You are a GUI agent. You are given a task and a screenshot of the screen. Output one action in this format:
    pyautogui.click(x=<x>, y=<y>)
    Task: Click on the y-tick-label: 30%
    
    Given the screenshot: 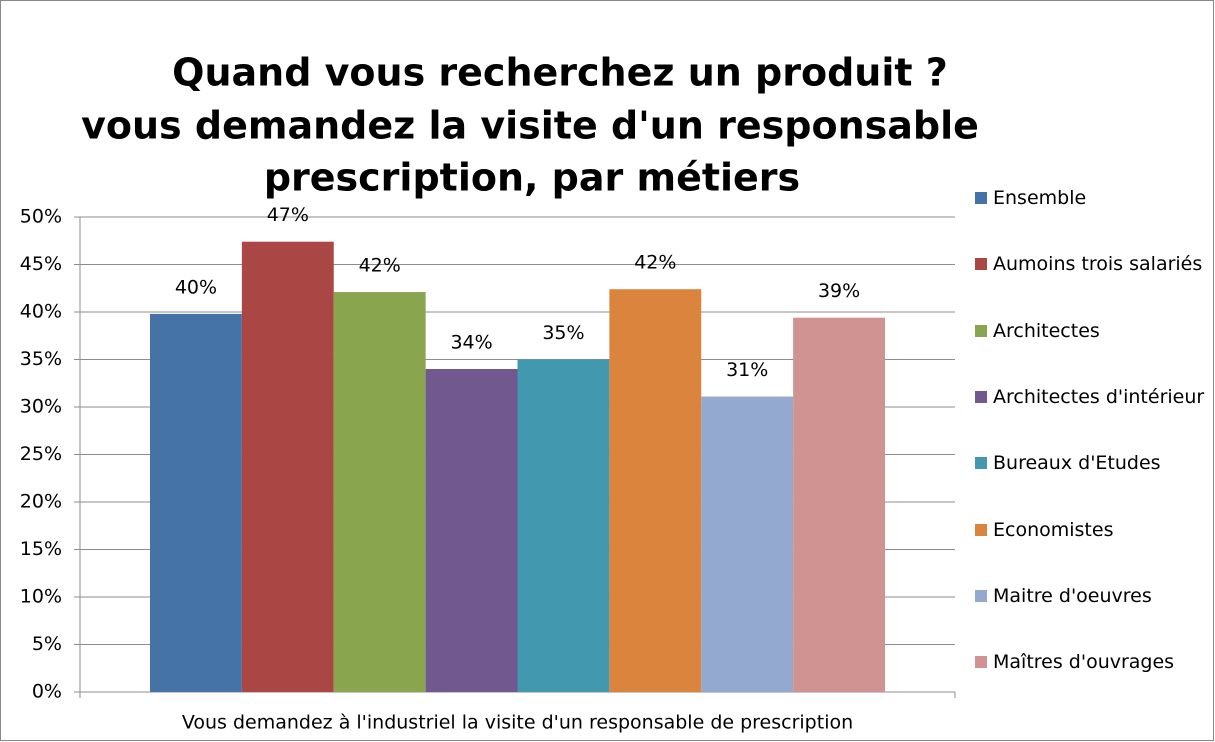 What is the action you would take?
    pyautogui.click(x=41, y=407)
    